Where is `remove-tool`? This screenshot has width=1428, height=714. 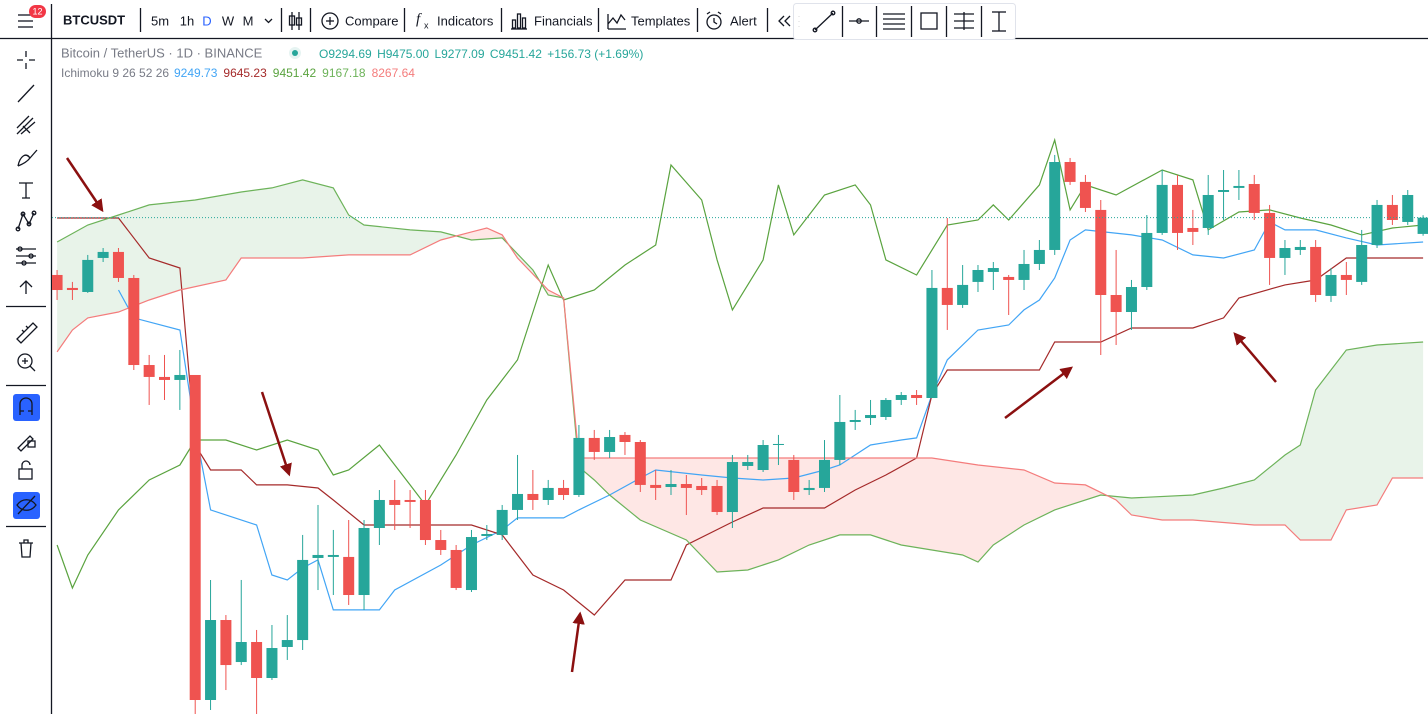 remove-tool is located at coordinates (26, 548).